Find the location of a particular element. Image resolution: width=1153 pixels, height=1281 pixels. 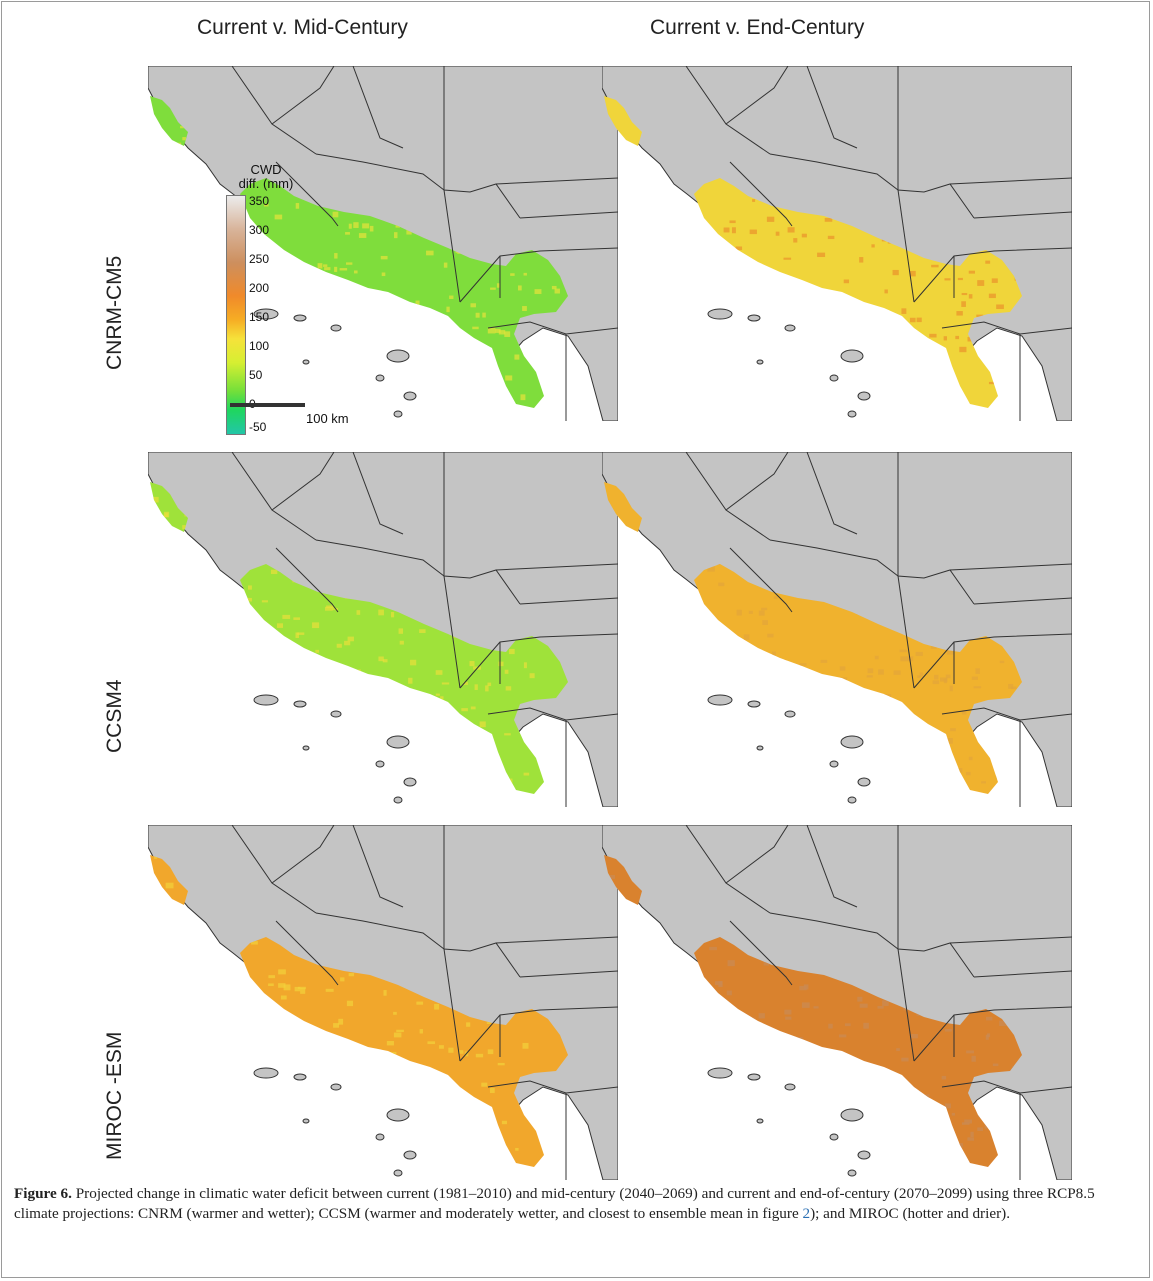

legend-tick: 250 is located at coordinates (259, 259).